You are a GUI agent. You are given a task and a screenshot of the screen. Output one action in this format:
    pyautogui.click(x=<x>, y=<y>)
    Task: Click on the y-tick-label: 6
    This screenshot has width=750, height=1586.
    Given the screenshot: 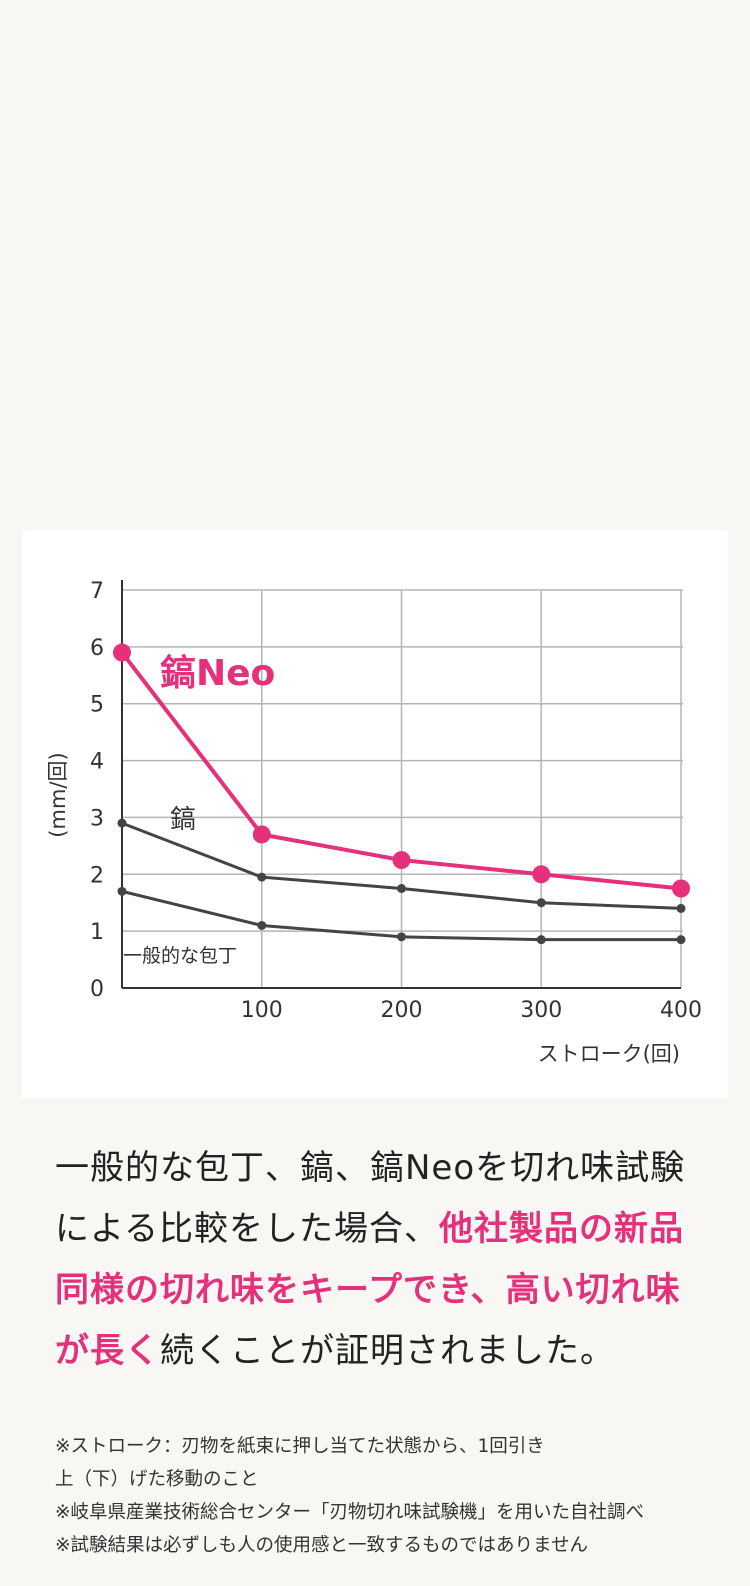 What is the action you would take?
    pyautogui.click(x=97, y=648)
    